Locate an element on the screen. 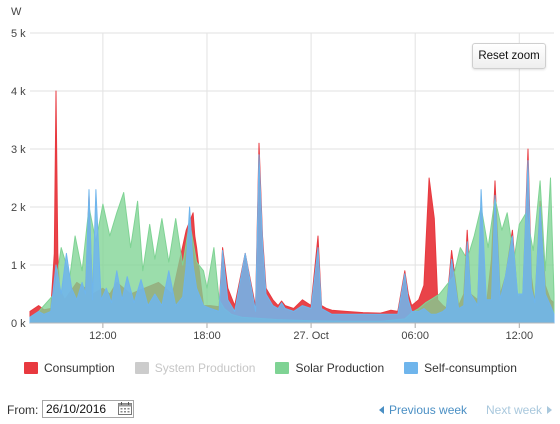 The height and width of the screenshot is (424, 560). y-tick-label: 3 k is located at coordinates (18, 150).